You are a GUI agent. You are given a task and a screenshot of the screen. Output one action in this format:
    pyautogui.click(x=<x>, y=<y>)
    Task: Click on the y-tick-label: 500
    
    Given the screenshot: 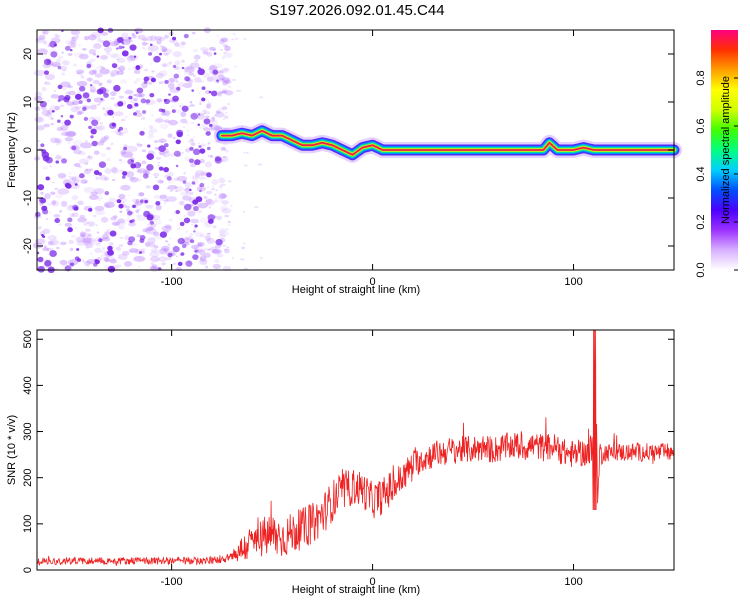 What is the action you would take?
    pyautogui.click(x=28, y=339)
    